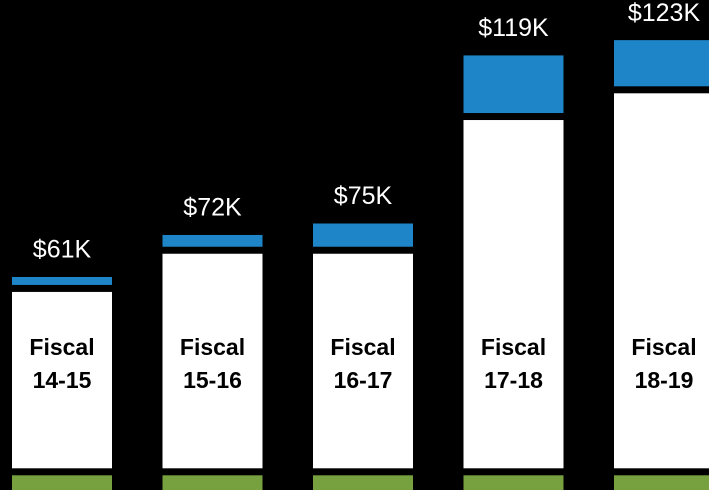 Image resolution: width=709 pixels, height=490 pixels. I want to click on total-label: $119K, so click(513, 28).